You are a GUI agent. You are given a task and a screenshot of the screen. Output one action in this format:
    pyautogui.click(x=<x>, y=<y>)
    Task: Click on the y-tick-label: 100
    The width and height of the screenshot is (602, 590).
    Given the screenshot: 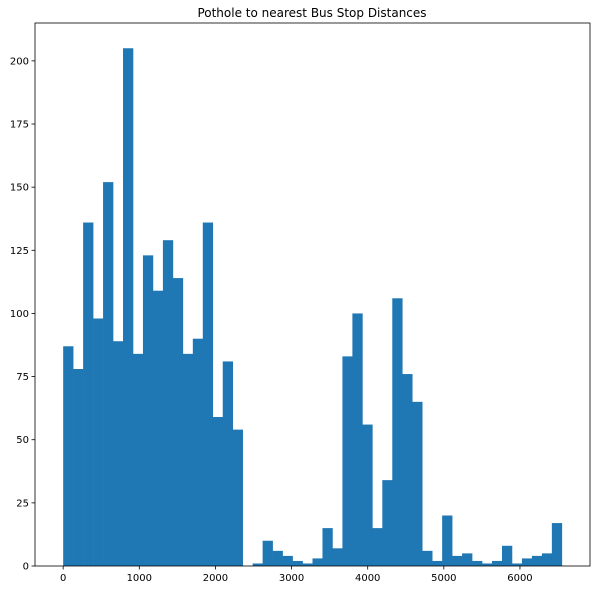 What is the action you would take?
    pyautogui.click(x=19, y=314)
    